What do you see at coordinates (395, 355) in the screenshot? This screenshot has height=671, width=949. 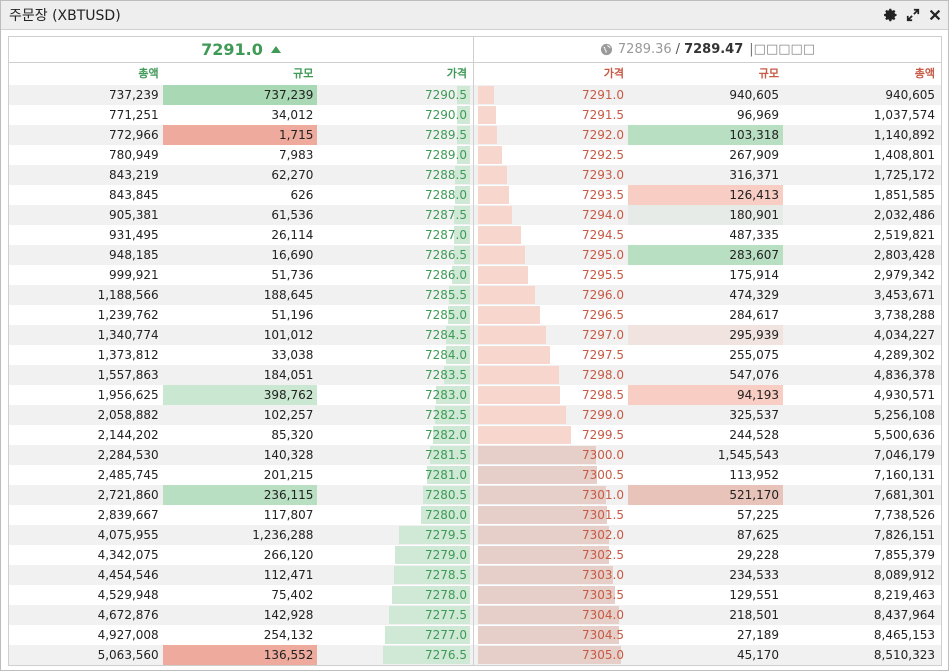 I see `bid-price-cell: 7284.0` at bounding box center [395, 355].